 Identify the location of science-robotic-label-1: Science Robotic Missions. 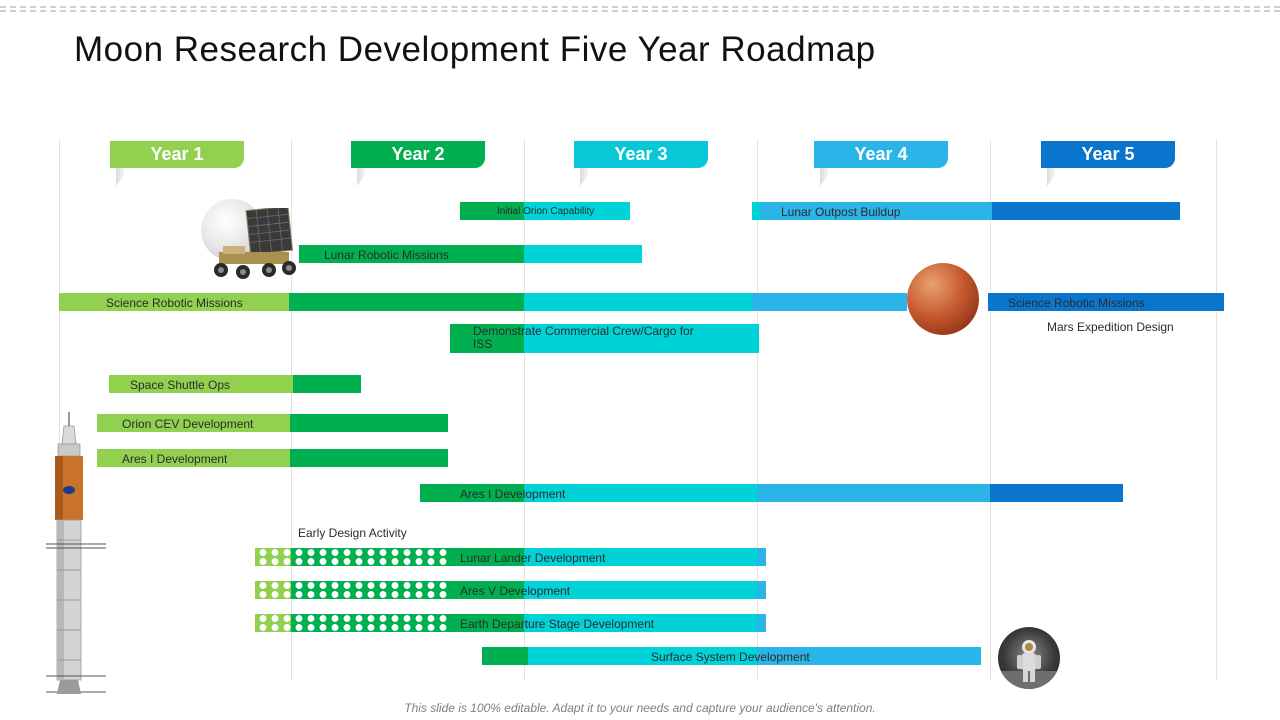
(174, 303).